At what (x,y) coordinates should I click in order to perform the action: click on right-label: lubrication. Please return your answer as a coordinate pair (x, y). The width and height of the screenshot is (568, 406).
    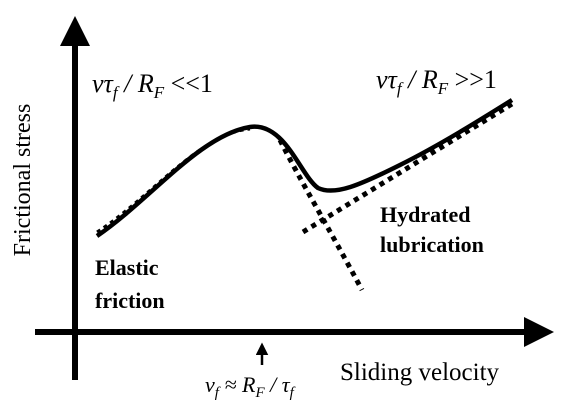
    Looking at the image, I should click on (432, 244).